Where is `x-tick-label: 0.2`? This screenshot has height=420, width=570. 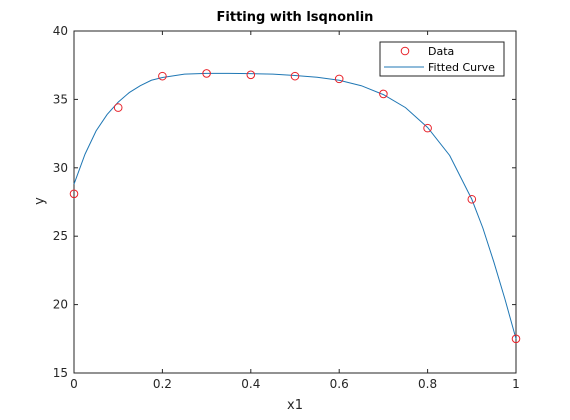
x-tick-label: 0.2 is located at coordinates (162, 384).